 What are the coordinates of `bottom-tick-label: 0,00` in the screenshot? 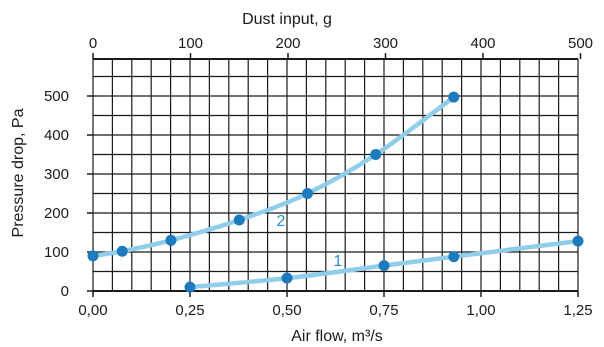 It's located at (92, 310).